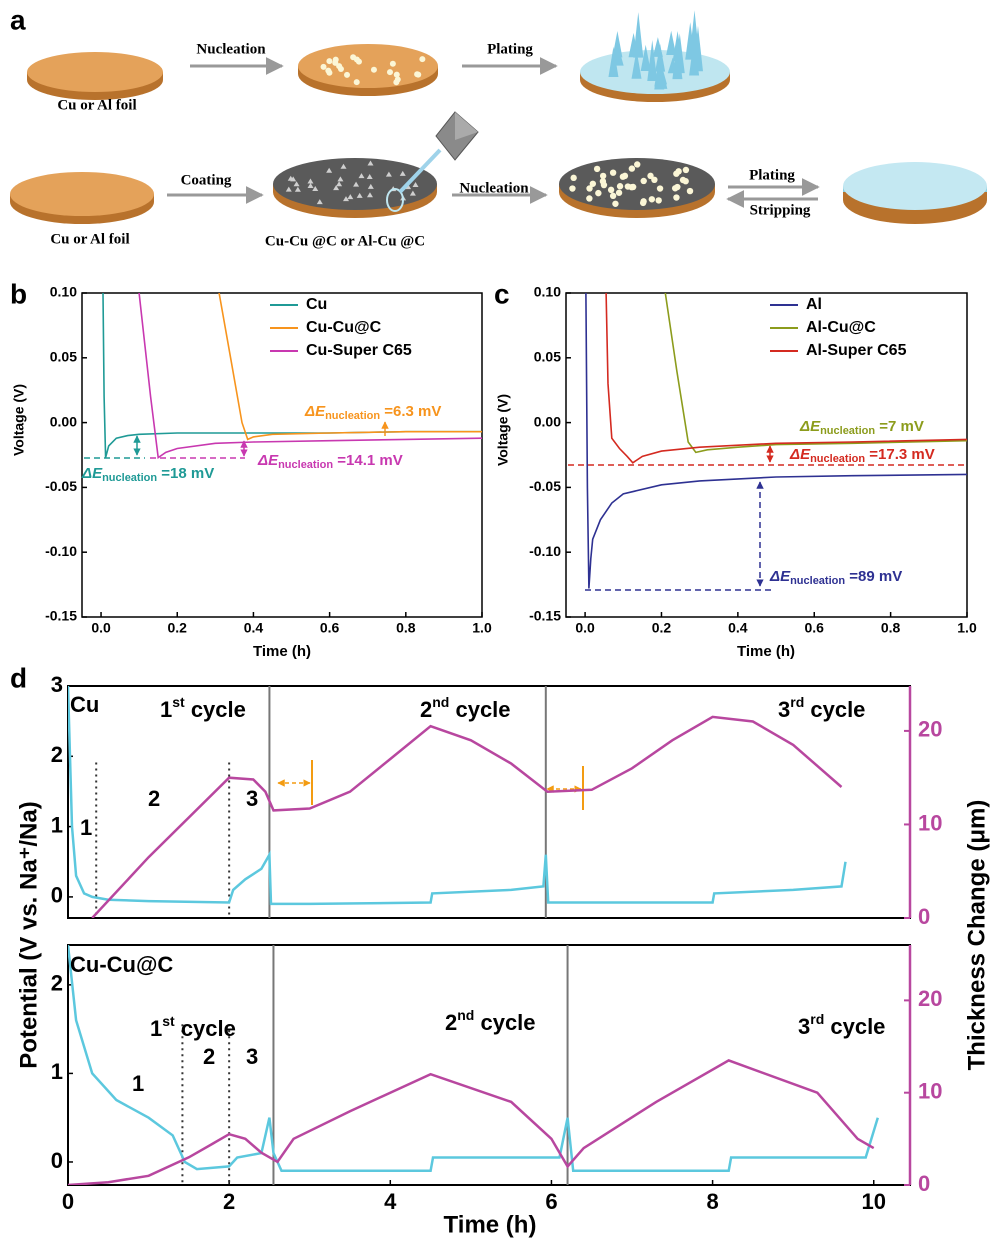 This screenshot has height=1242, width=995. Describe the element at coordinates (814, 304) in the screenshot. I see `legend-label: Al` at that location.